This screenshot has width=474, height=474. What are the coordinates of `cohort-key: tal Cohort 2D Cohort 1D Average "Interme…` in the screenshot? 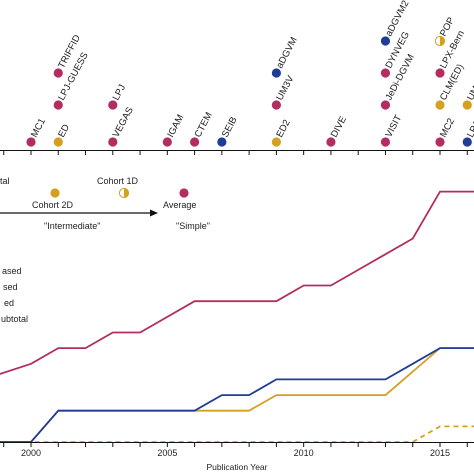 It's located at (105, 203).